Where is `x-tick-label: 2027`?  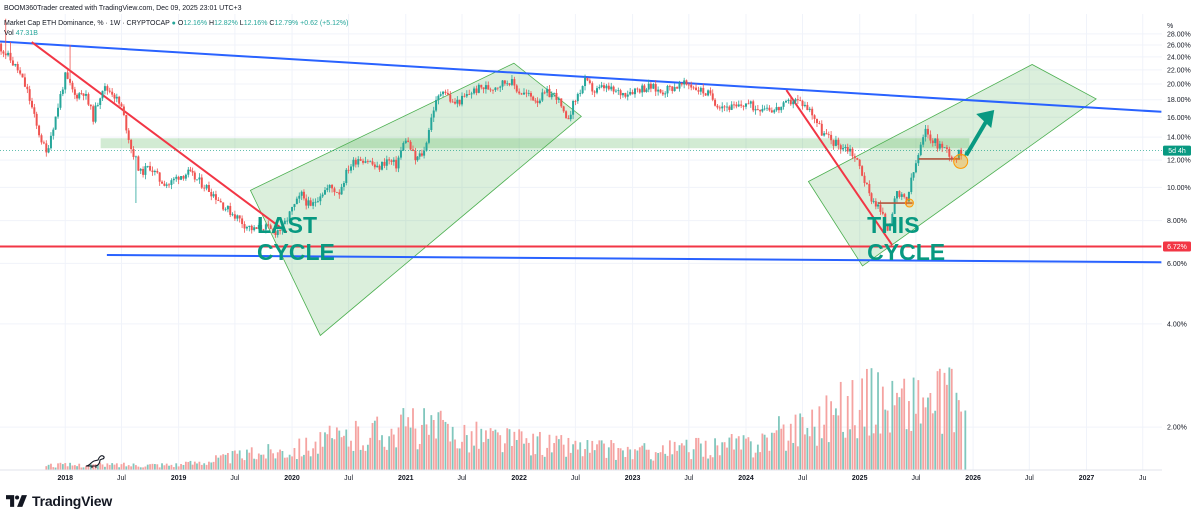 x-tick-label: 2027 is located at coordinates (1087, 478).